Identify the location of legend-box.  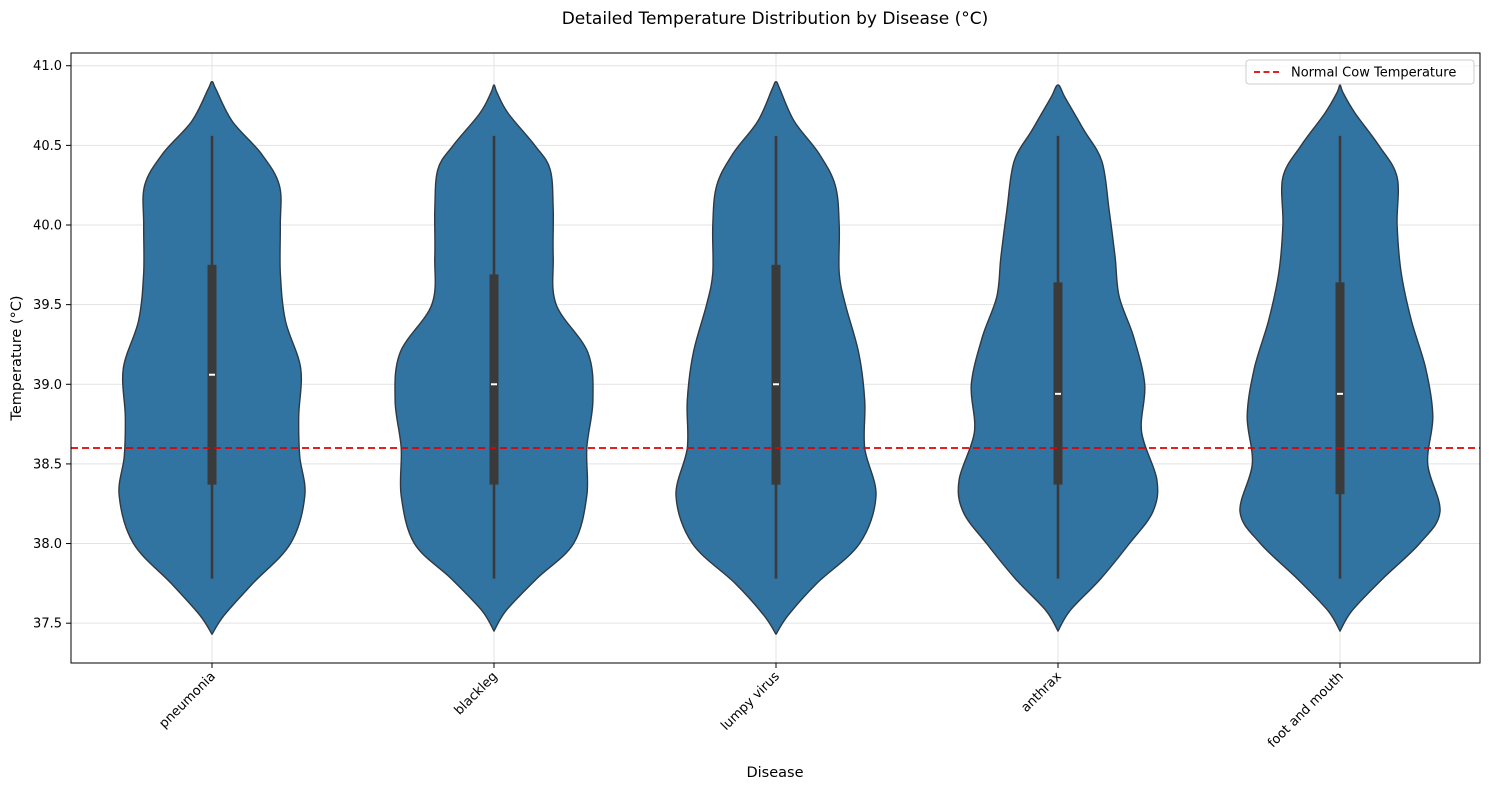
(1360, 72).